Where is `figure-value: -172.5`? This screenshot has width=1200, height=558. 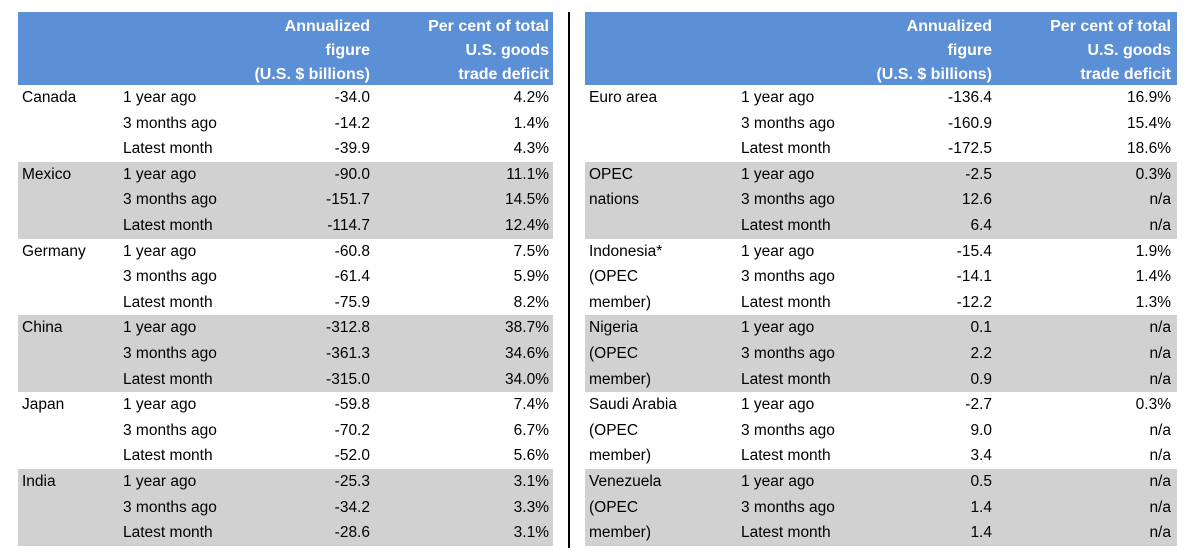 figure-value: -172.5 is located at coordinates (970, 149).